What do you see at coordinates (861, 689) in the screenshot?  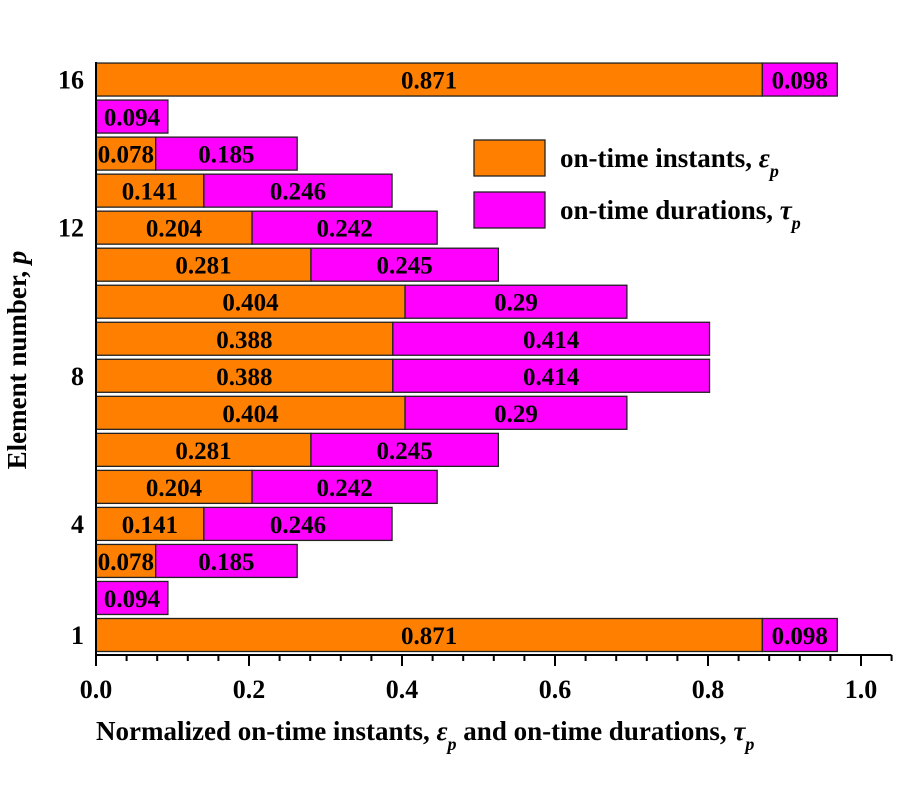 I see `x-tick-label: 1.0` at bounding box center [861, 689].